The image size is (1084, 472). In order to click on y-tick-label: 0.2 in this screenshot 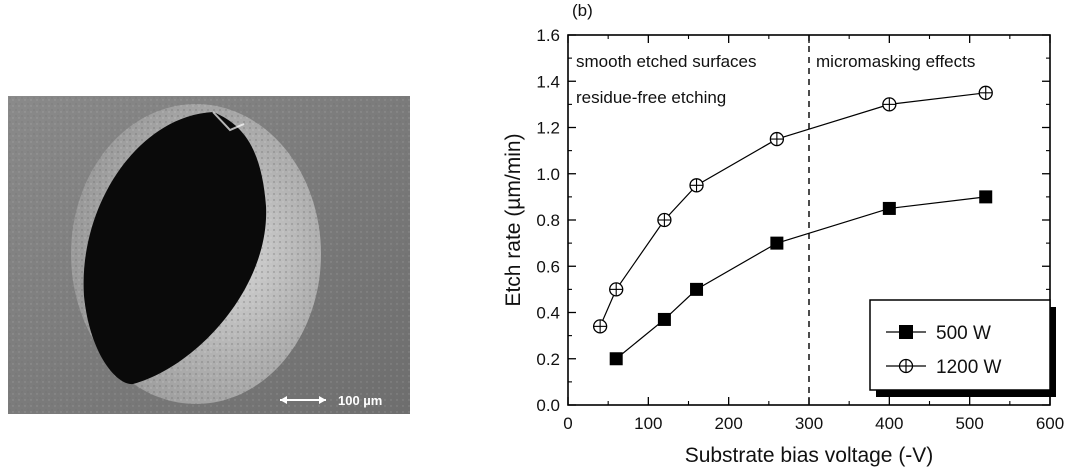, I will do `click(548, 359)`.